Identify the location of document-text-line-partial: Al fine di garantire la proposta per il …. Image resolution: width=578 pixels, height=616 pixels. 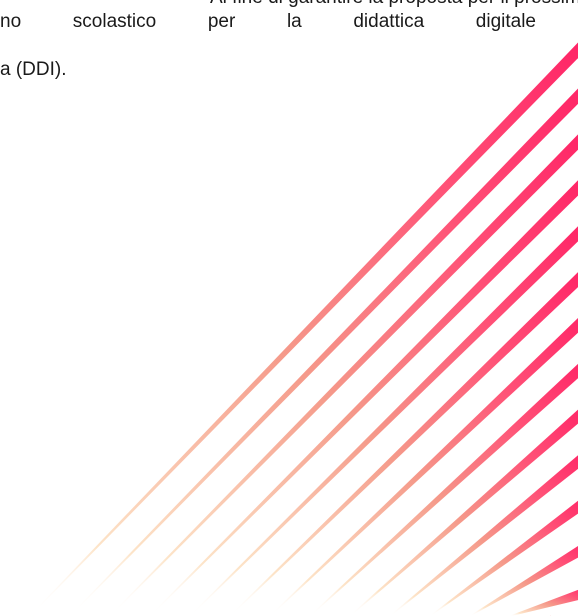
(394, 5).